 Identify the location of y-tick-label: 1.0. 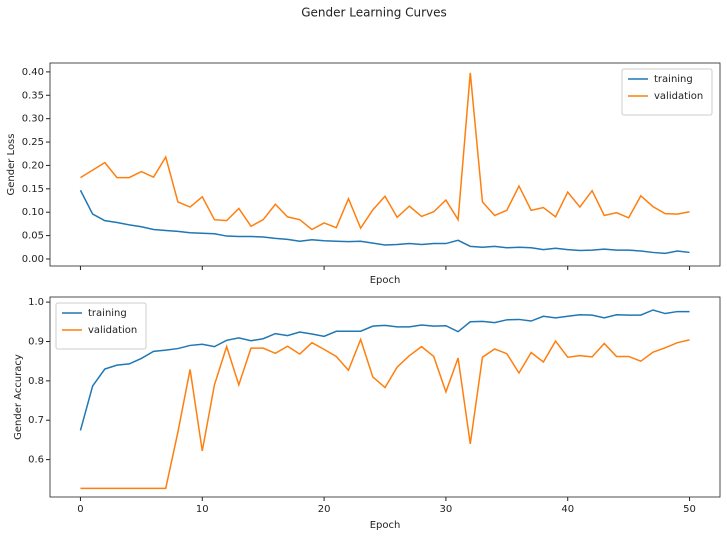
(36, 302).